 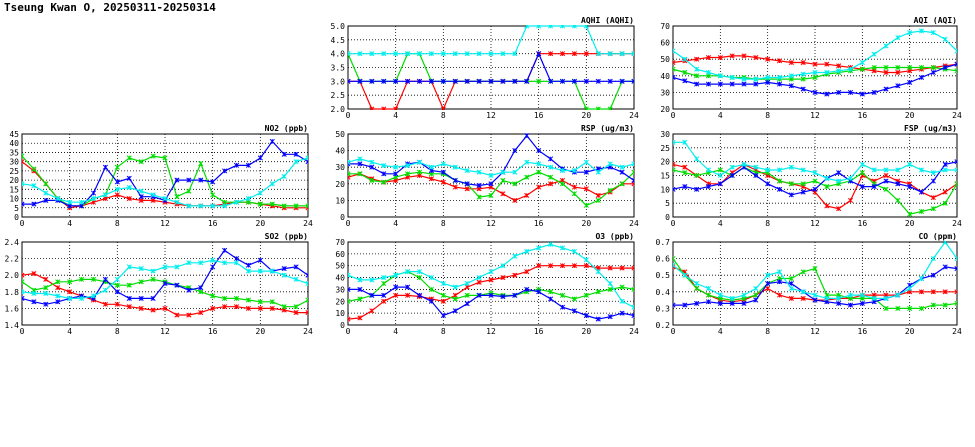 What do you see at coordinates (587, 115) in the screenshot?
I see `aqhi-x-tick-label: 20` at bounding box center [587, 115].